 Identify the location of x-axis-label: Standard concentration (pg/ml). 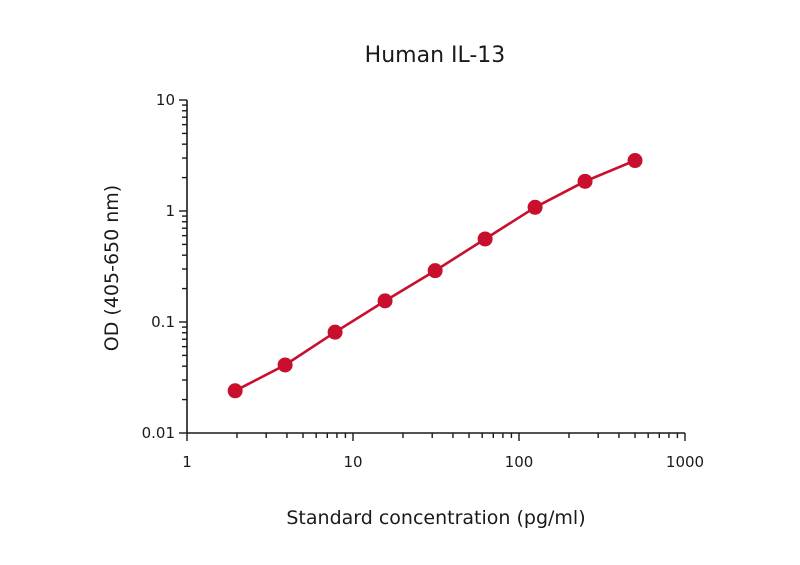
(435, 518).